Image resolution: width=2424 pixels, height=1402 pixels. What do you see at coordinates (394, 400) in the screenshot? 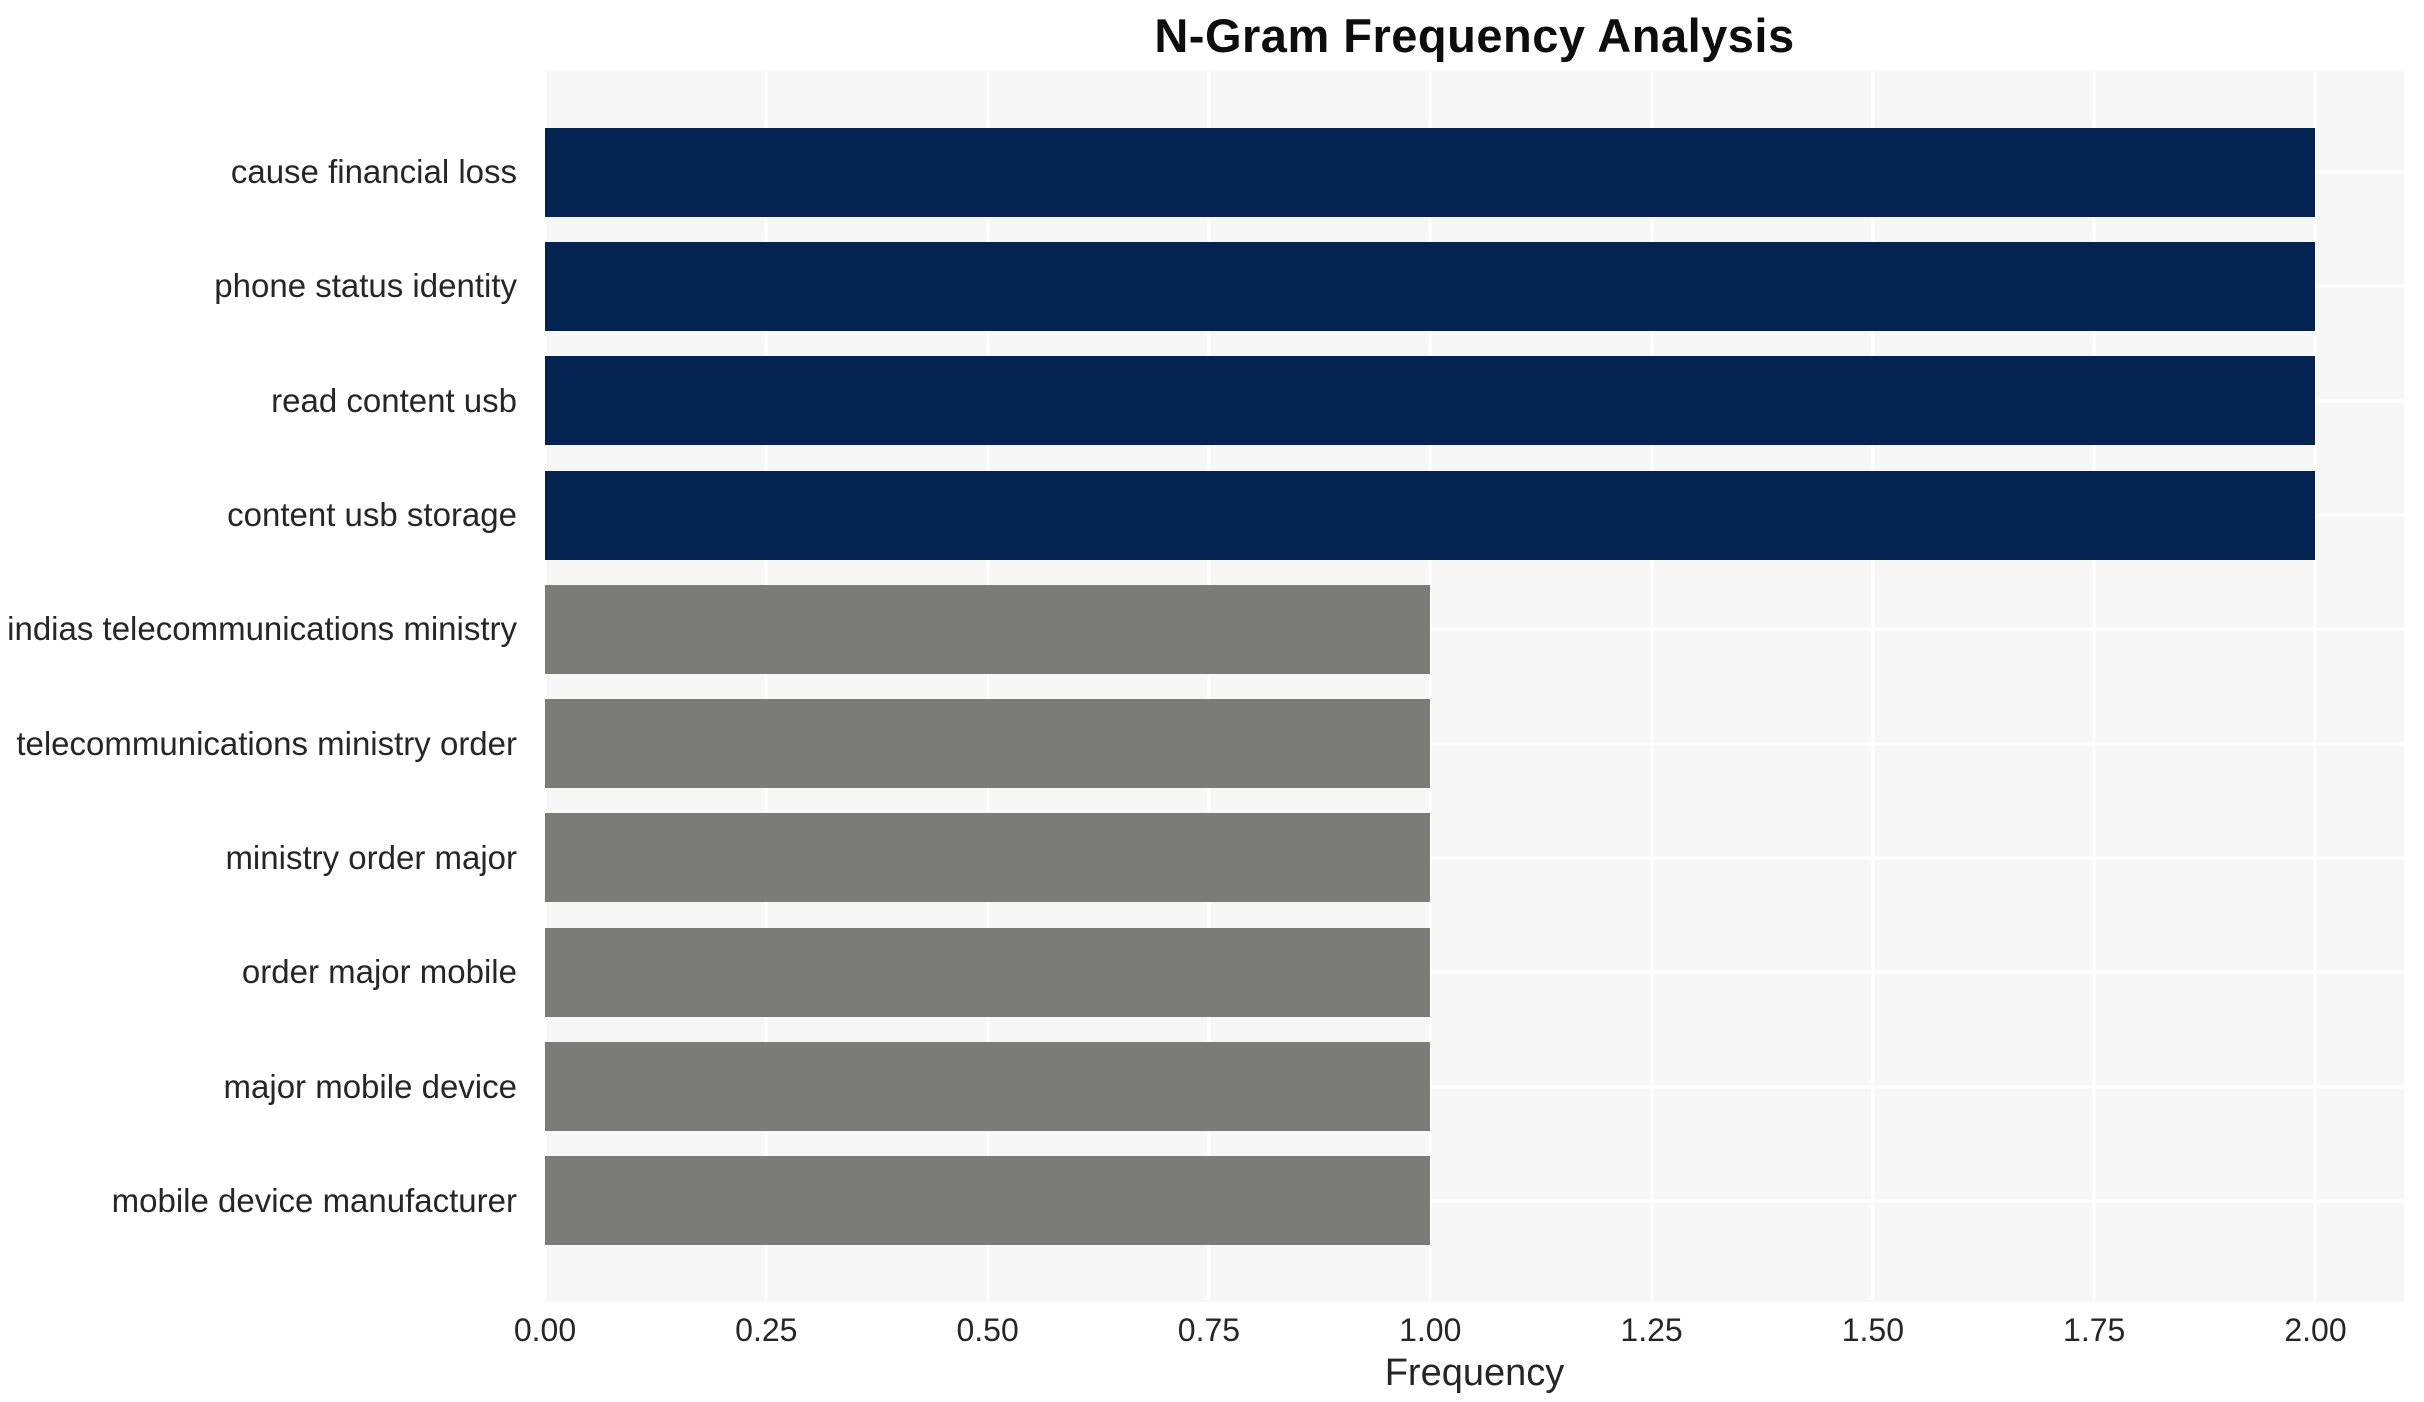
I see `category-label: read content usb` at bounding box center [394, 400].